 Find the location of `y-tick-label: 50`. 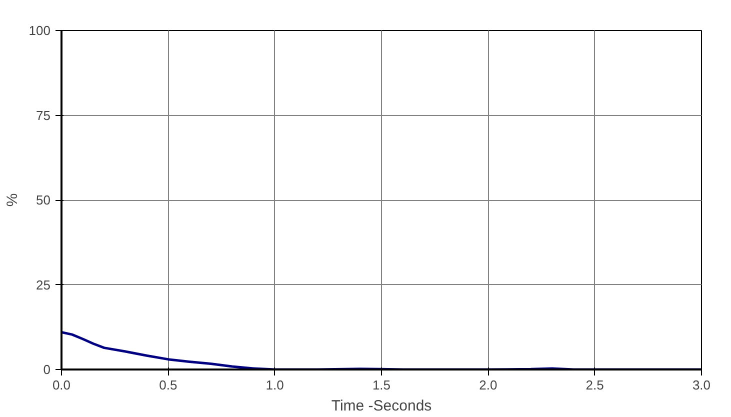

y-tick-label: 50 is located at coordinates (43, 200).